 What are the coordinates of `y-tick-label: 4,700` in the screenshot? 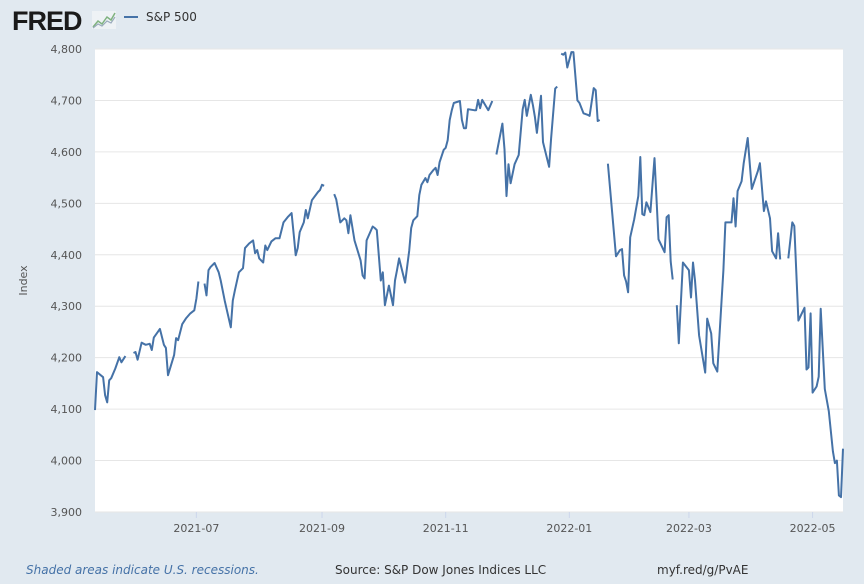 It's located at (67, 100).